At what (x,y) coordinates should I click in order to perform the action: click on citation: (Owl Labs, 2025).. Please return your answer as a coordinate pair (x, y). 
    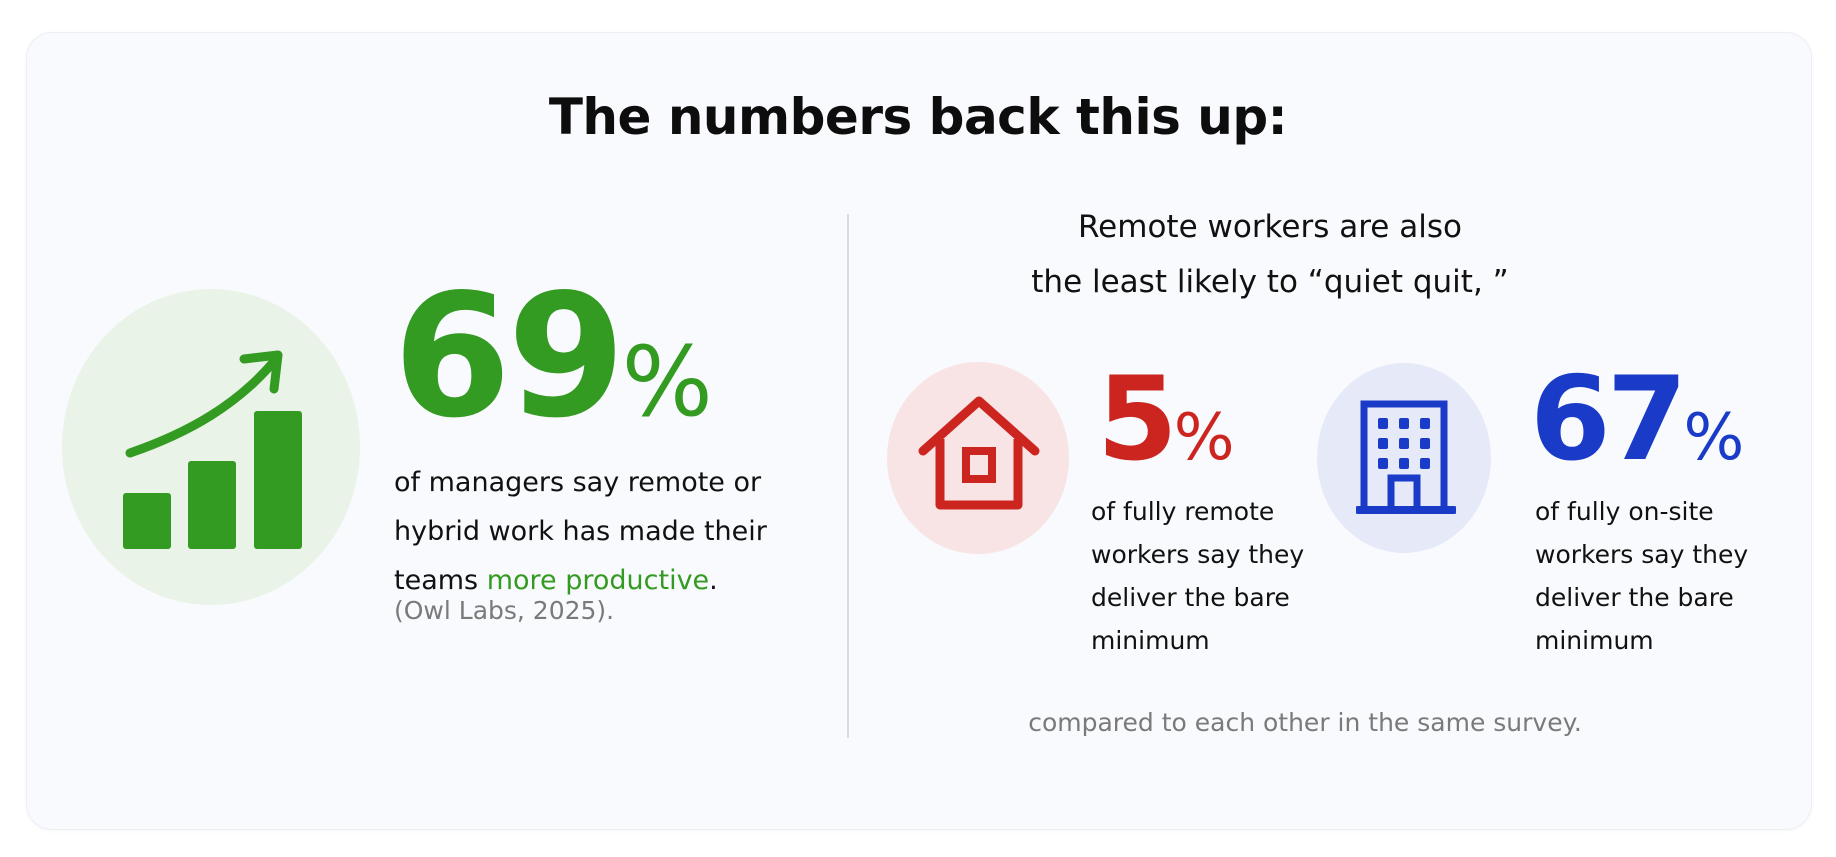
    Looking at the image, I should click on (504, 610).